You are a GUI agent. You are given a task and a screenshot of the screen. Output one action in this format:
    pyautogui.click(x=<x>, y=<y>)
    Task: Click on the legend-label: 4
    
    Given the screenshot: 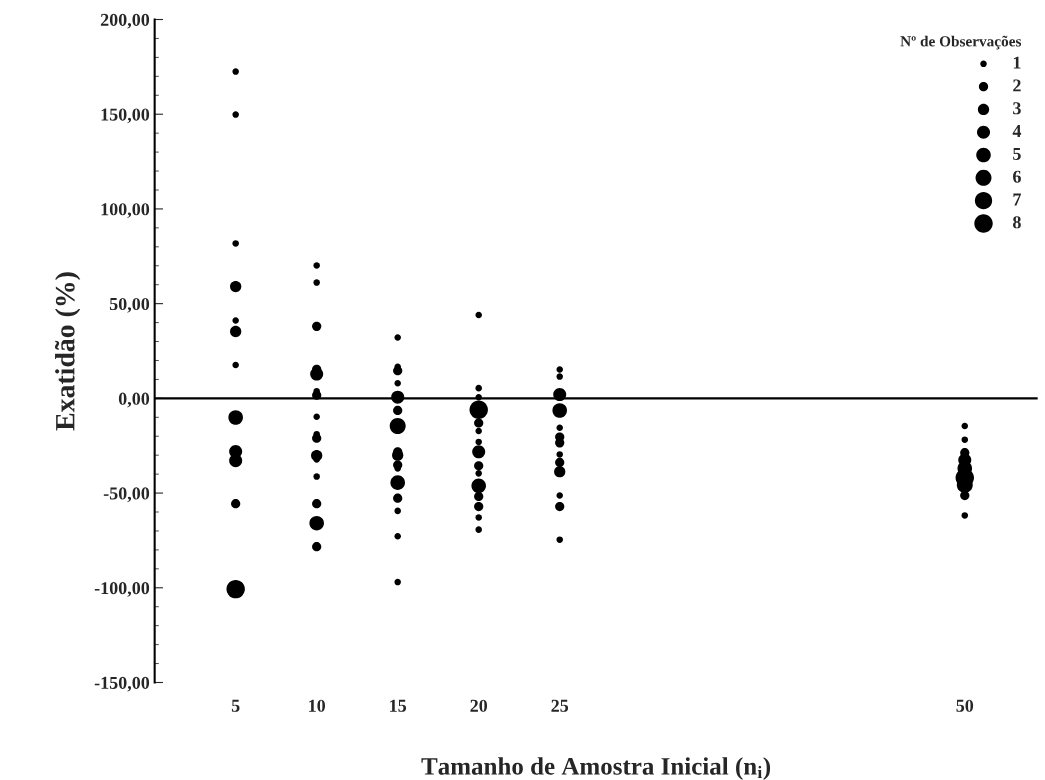 What is the action you would take?
    pyautogui.click(x=1017, y=131)
    